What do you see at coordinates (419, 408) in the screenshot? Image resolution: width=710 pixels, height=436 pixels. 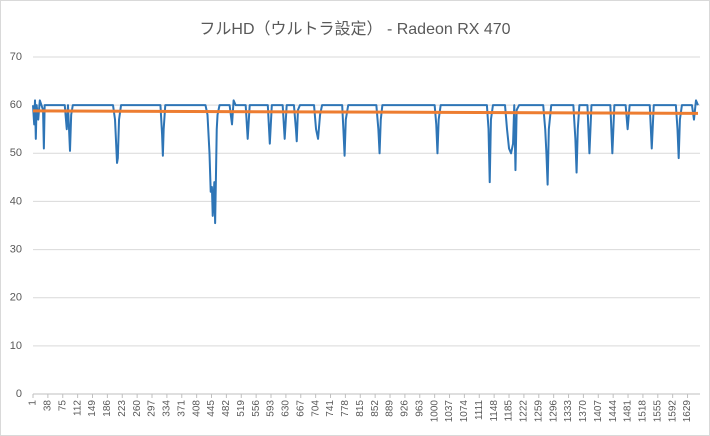 I see `x-tick-label: 963` at bounding box center [419, 408].